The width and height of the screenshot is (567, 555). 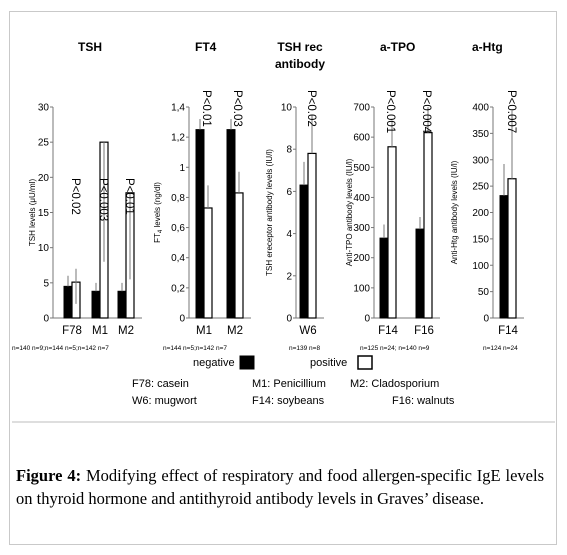 I want to click on y-tick-label: 2, so click(x=289, y=276).